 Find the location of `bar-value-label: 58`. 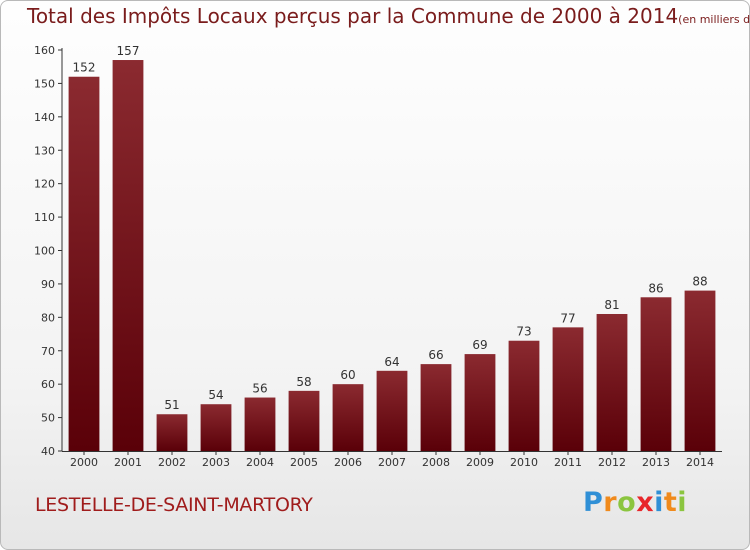

bar-value-label: 58 is located at coordinates (303, 382).